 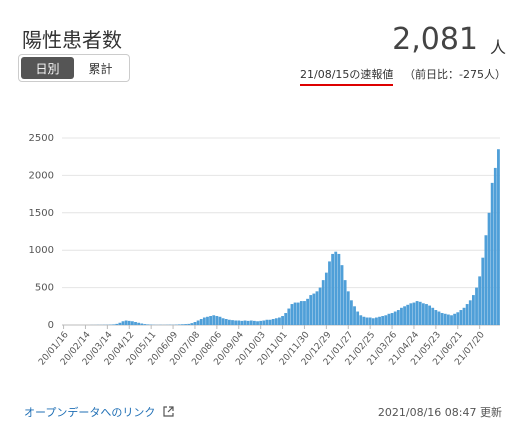 I want to click on tabs: 日別 累計, so click(x=74, y=68).